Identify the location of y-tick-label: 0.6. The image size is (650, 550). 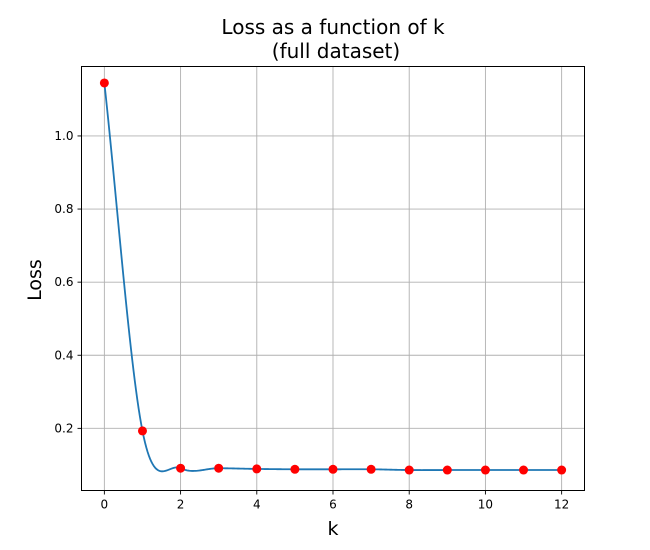
(63, 282).